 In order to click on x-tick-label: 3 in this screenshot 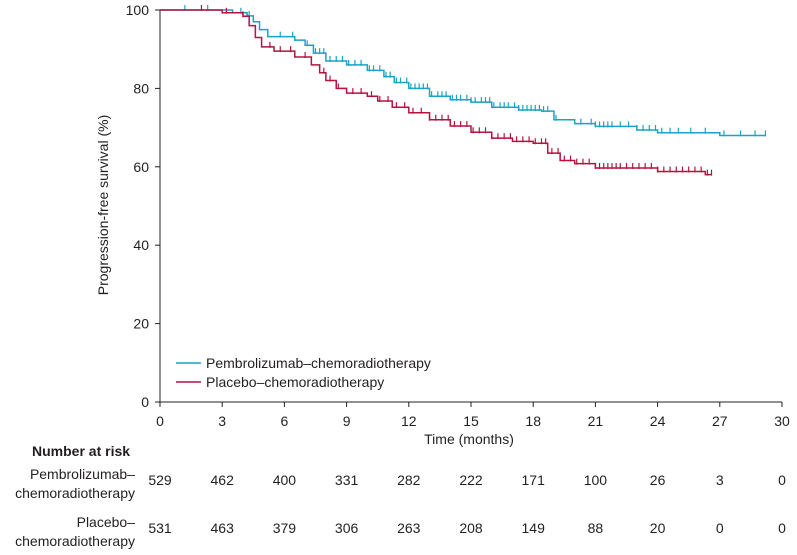, I will do `click(222, 421)`.